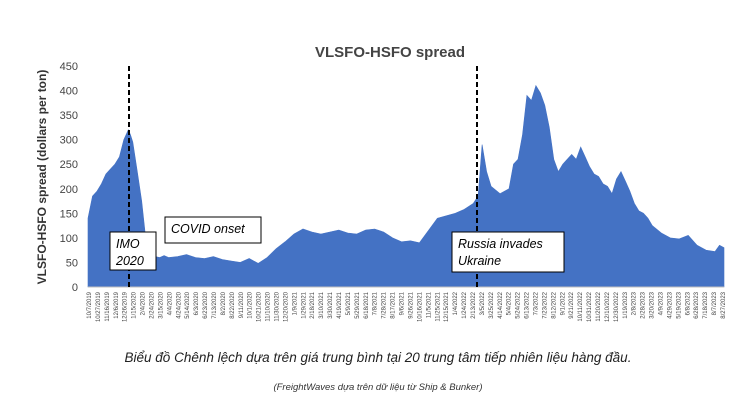  Describe the element at coordinates (90, 304) in the screenshot. I see `x-tick-label: 10/7/2019` at that location.